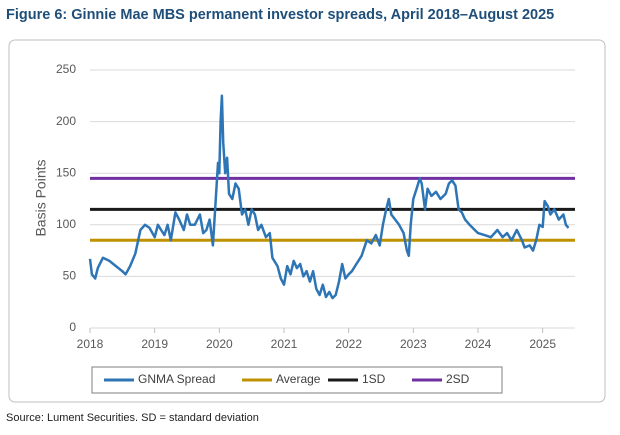 This screenshot has height=435, width=620. What do you see at coordinates (90, 344) in the screenshot?
I see `x-tick-label: 2018` at bounding box center [90, 344].